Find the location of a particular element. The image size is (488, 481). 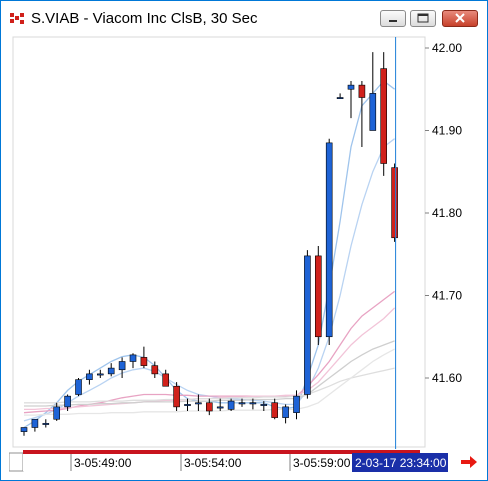

y-tick-label: 41.80 is located at coordinates (447, 213).